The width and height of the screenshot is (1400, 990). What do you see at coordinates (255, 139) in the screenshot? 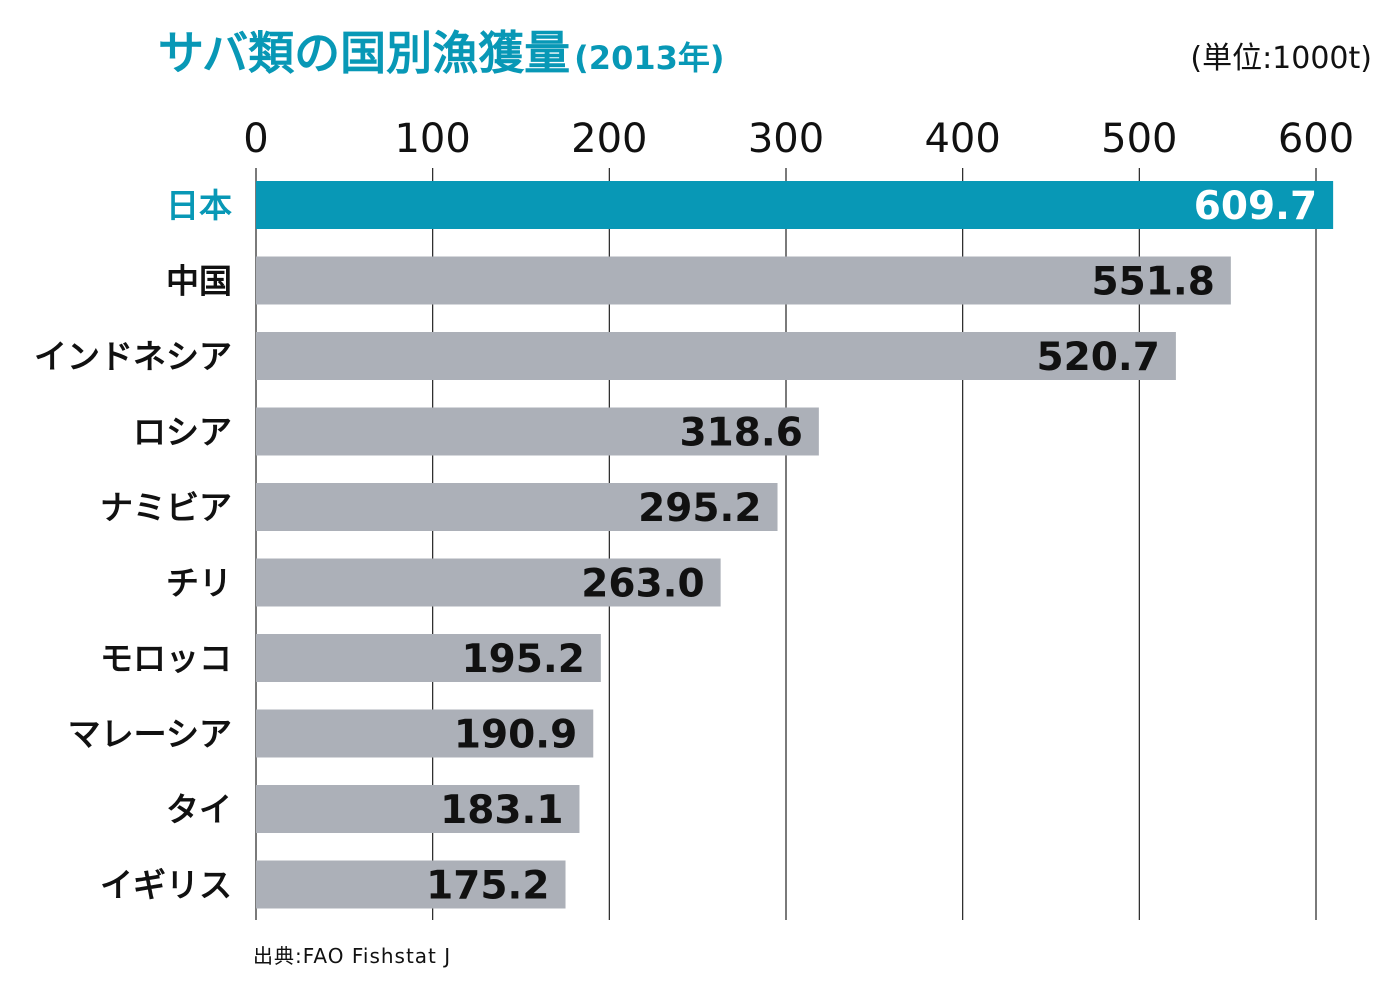
I see `x-tick-label-0: 0` at bounding box center [255, 139].